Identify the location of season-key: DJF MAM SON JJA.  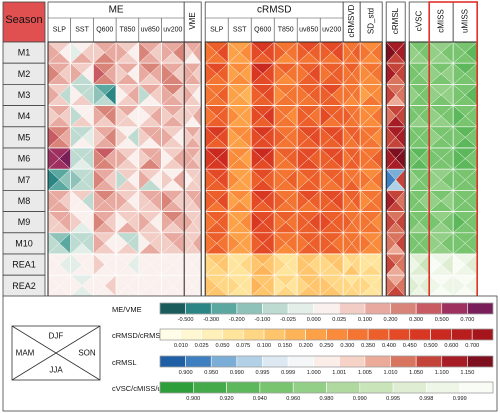
(56, 353).